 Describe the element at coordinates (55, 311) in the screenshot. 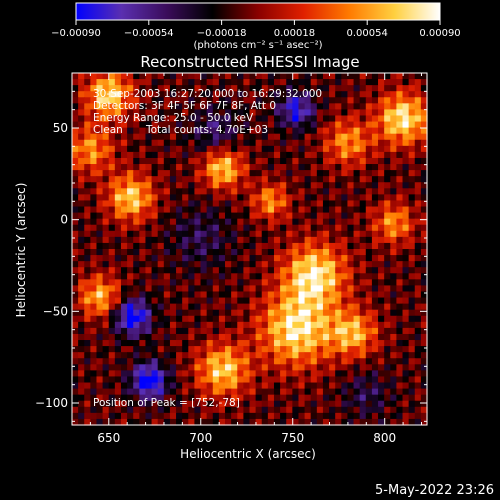

I see `y-tick-label: −50` at that location.